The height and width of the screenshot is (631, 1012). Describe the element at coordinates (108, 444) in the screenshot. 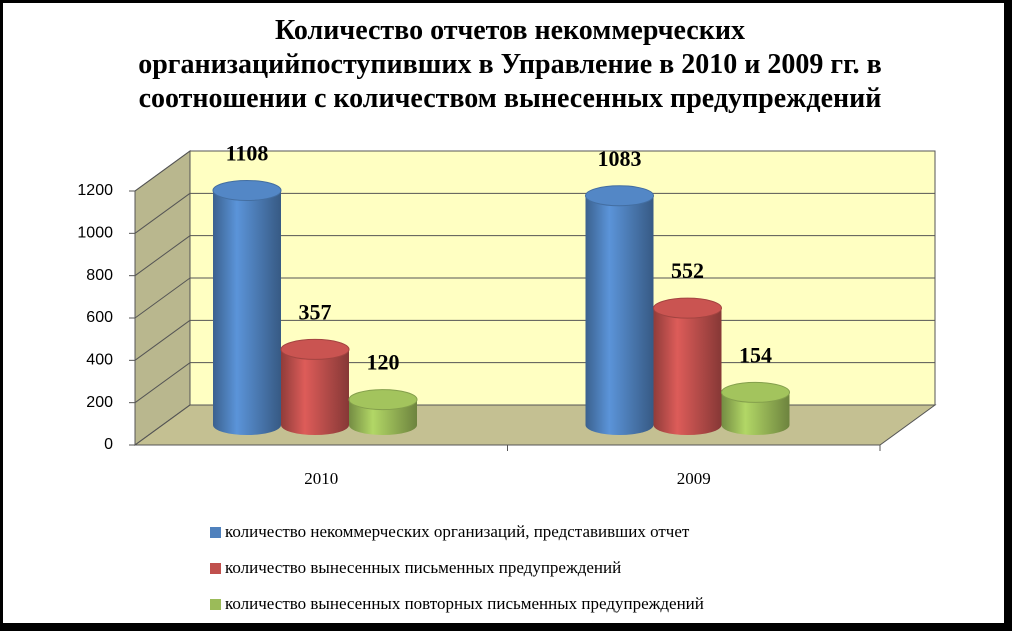

I see `y-tick-label: 0` at that location.